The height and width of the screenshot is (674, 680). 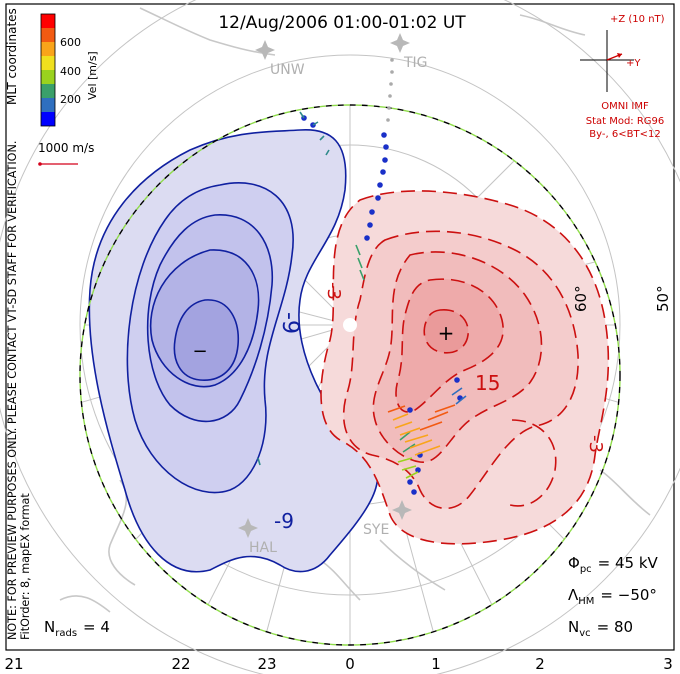 What do you see at coordinates (266, 664) in the screenshot?
I see `mlt-tick-23: 23` at bounding box center [266, 664].